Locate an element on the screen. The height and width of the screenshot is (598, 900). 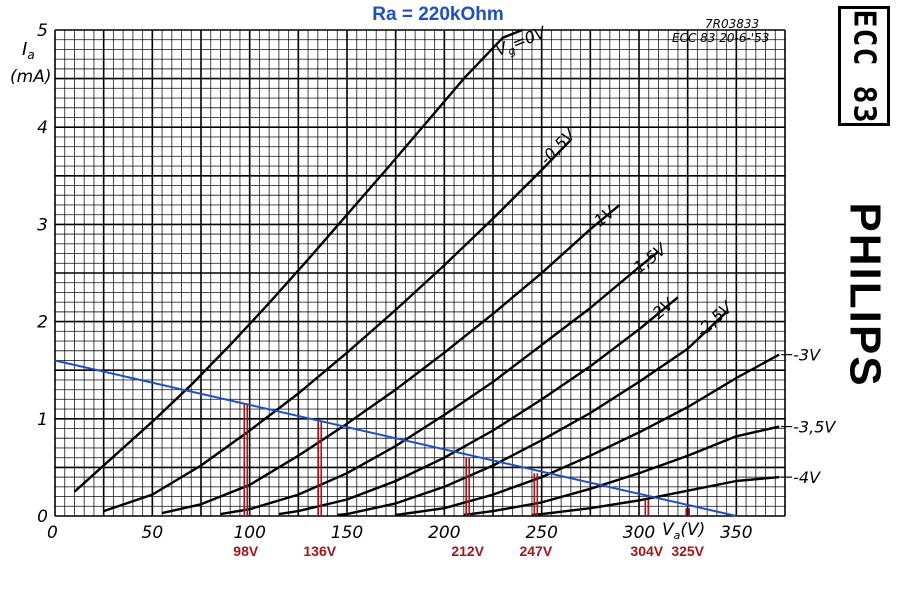
y-tick-label: 5 is located at coordinates (42, 31).